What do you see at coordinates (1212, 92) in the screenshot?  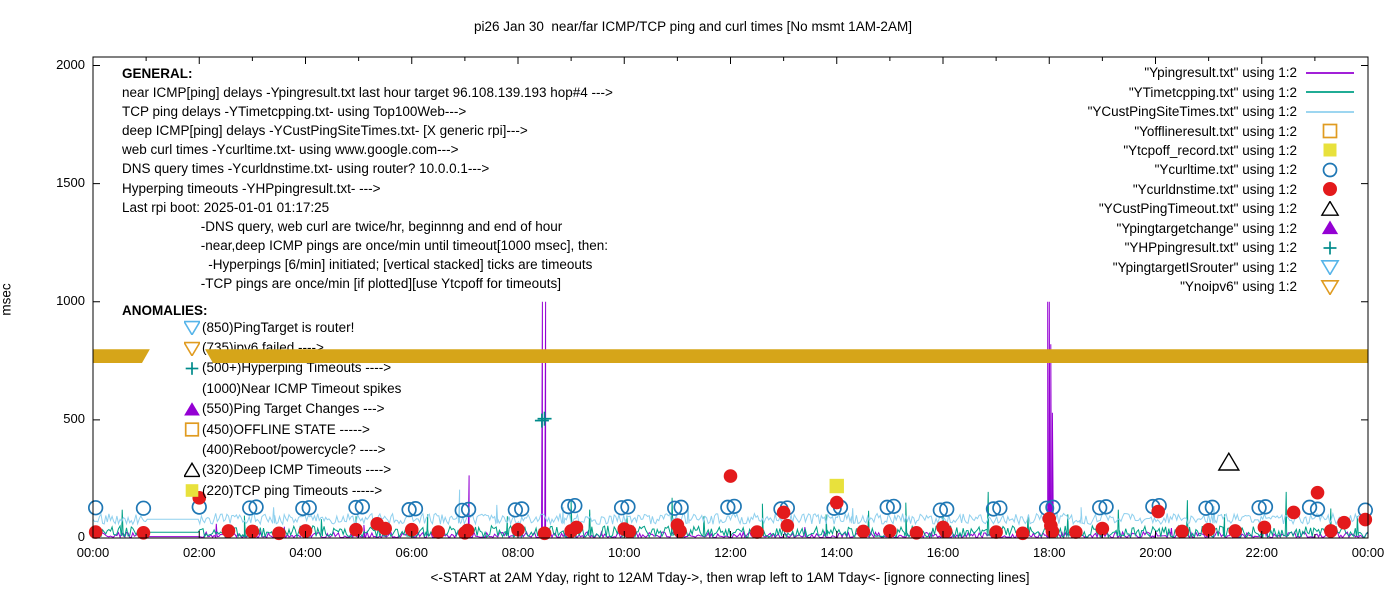 I see `legend-label: "YTimetcpping.txt" using 1:2` at bounding box center [1212, 92].